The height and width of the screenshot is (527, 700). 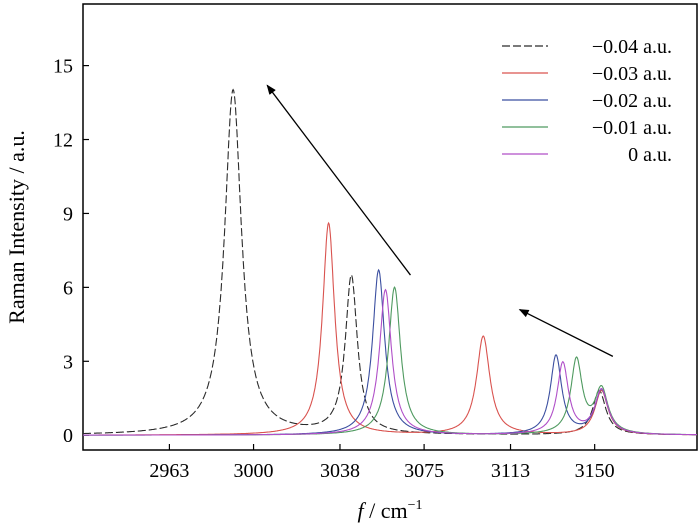 What do you see at coordinates (424, 471) in the screenshot?
I see `x-tick-label: 3075` at bounding box center [424, 471].